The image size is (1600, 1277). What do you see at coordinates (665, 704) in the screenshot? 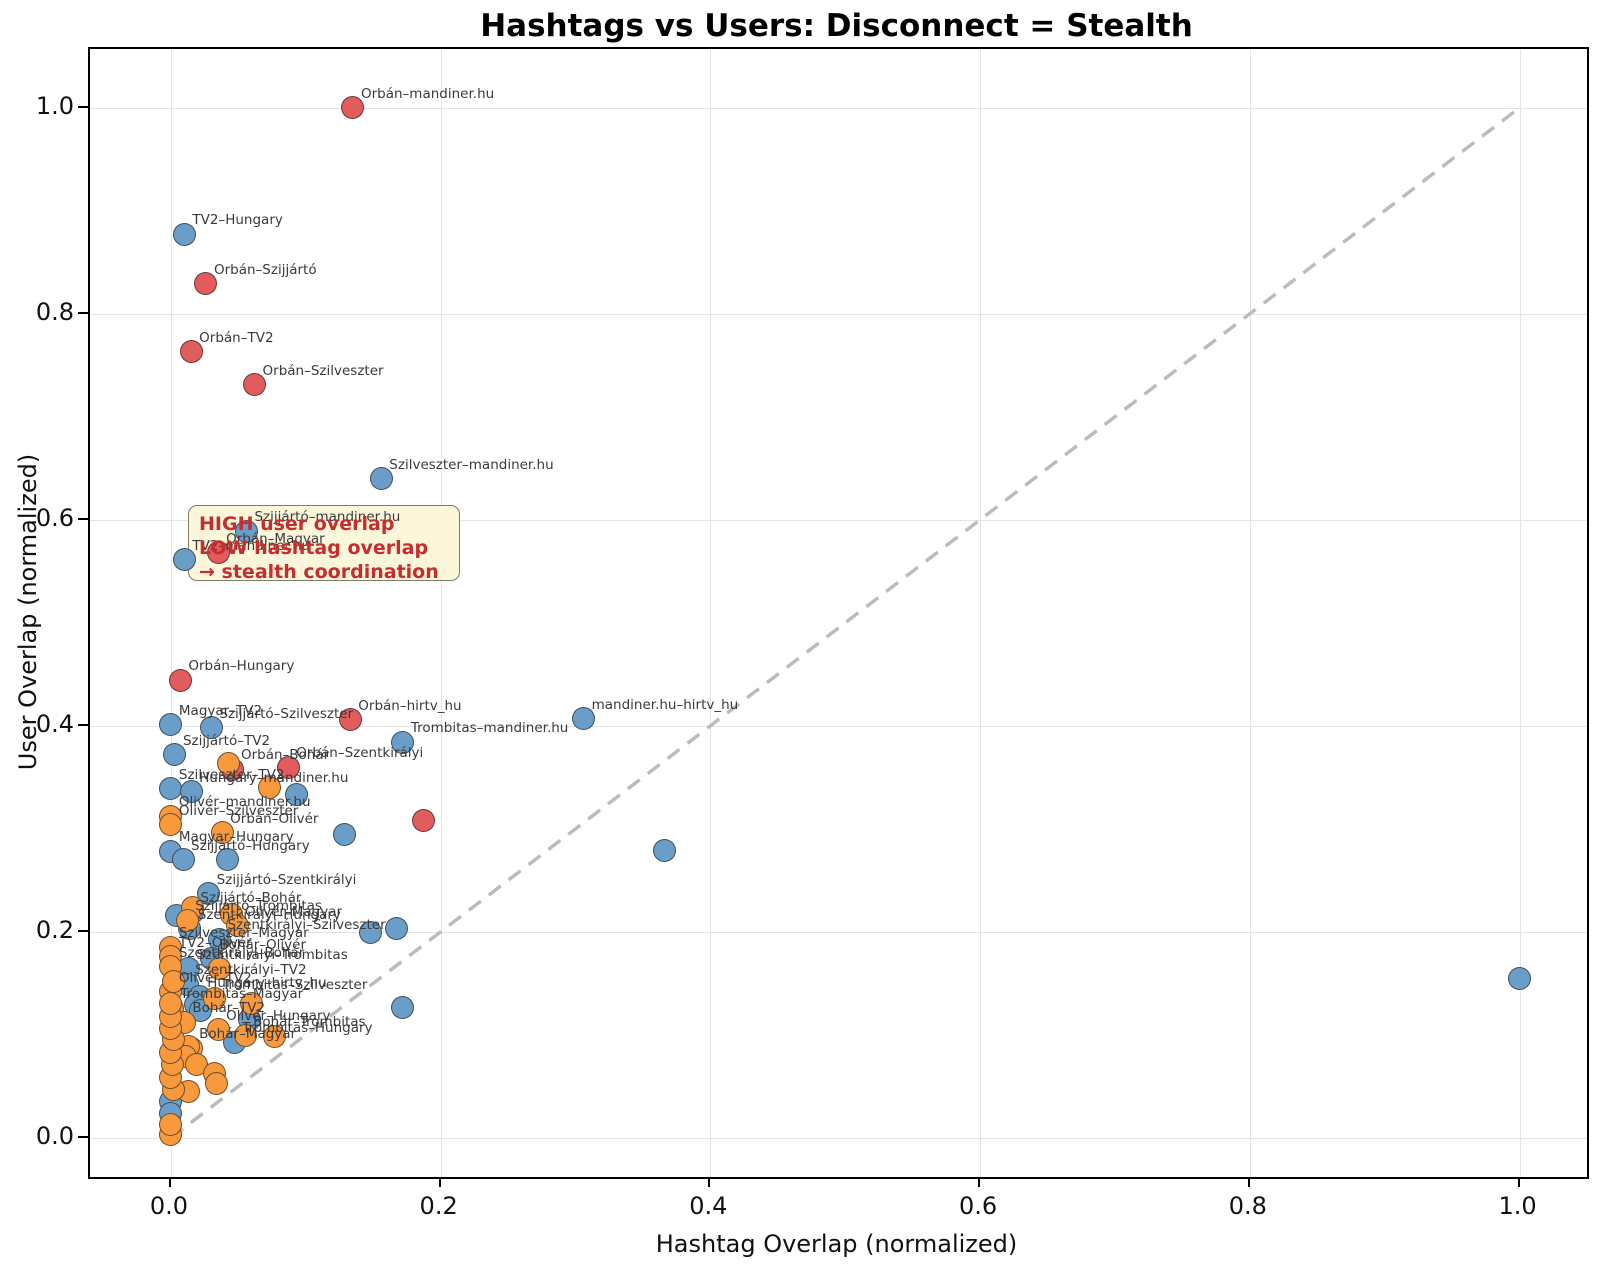
I see `point-label: mandiner.hu–hirtv_hu` at bounding box center [665, 704].